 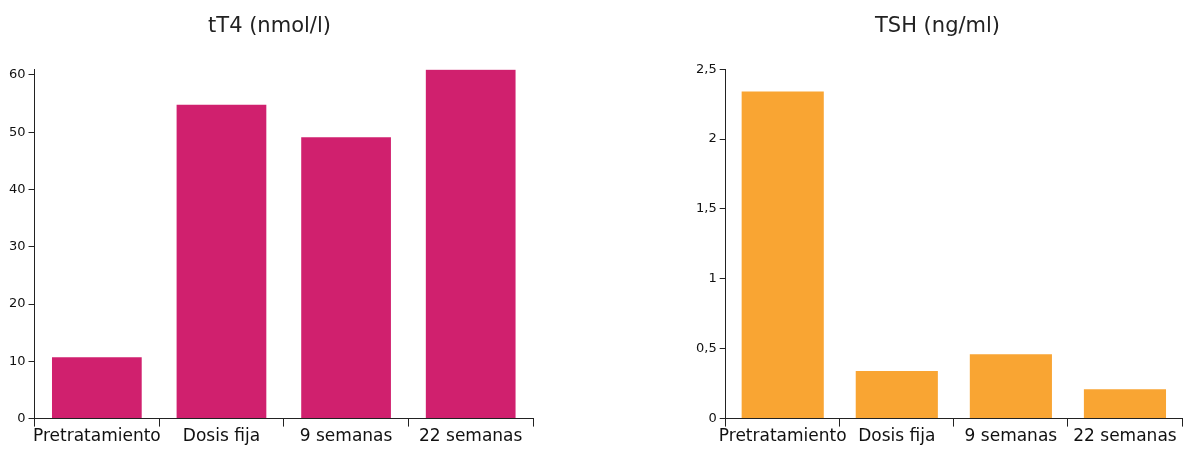 What do you see at coordinates (269, 25) in the screenshot?
I see `chart-title: tT4 (nmol/l)` at bounding box center [269, 25].